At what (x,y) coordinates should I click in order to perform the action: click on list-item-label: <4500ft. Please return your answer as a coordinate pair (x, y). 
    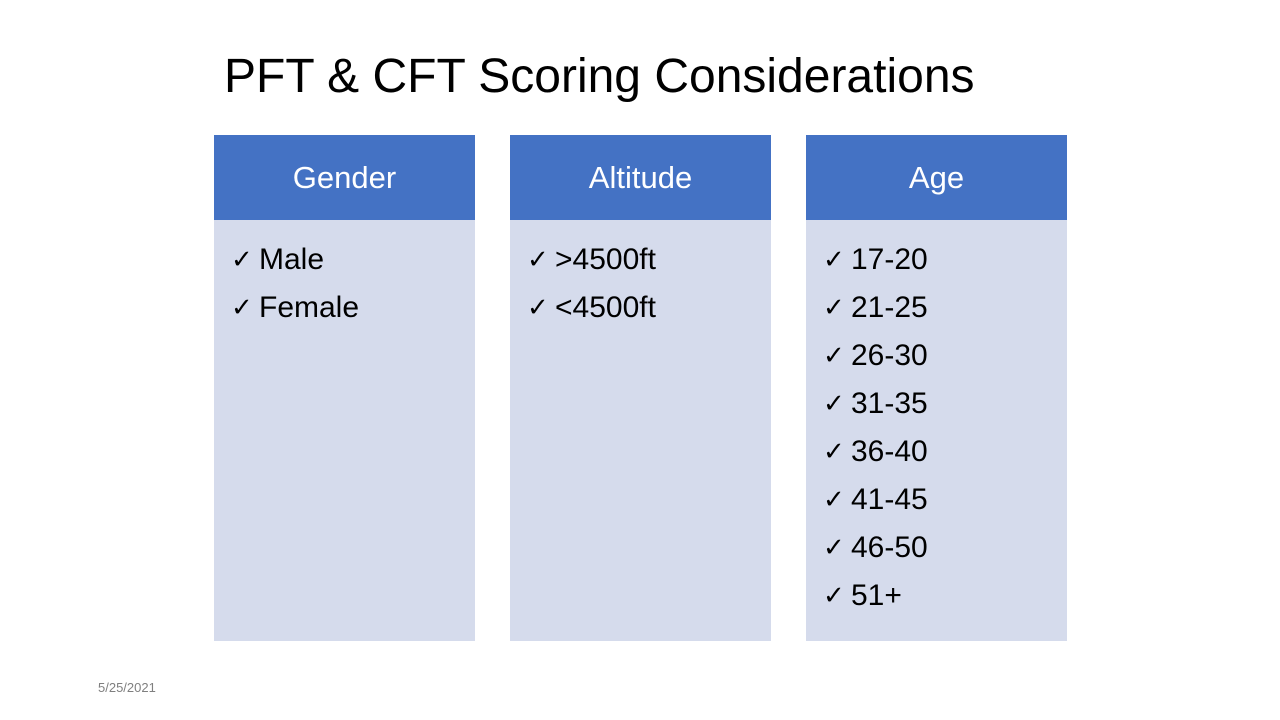
    Looking at the image, I should click on (605, 307).